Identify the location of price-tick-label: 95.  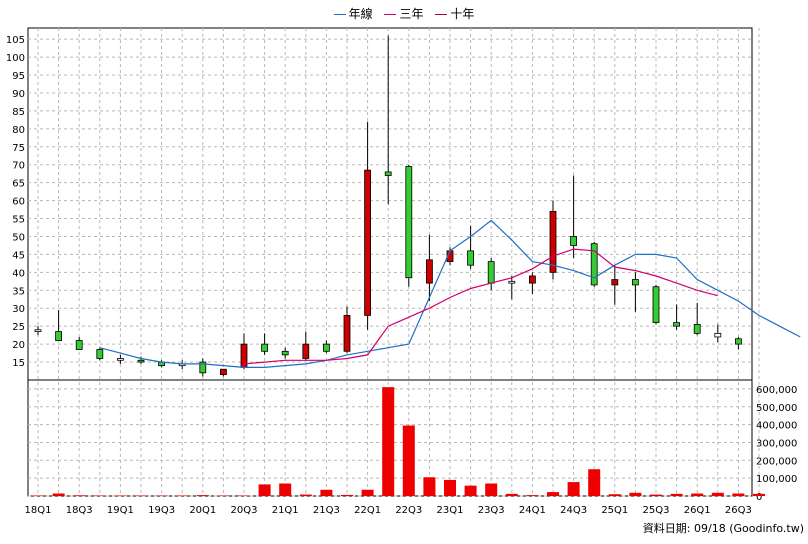
(18, 76).